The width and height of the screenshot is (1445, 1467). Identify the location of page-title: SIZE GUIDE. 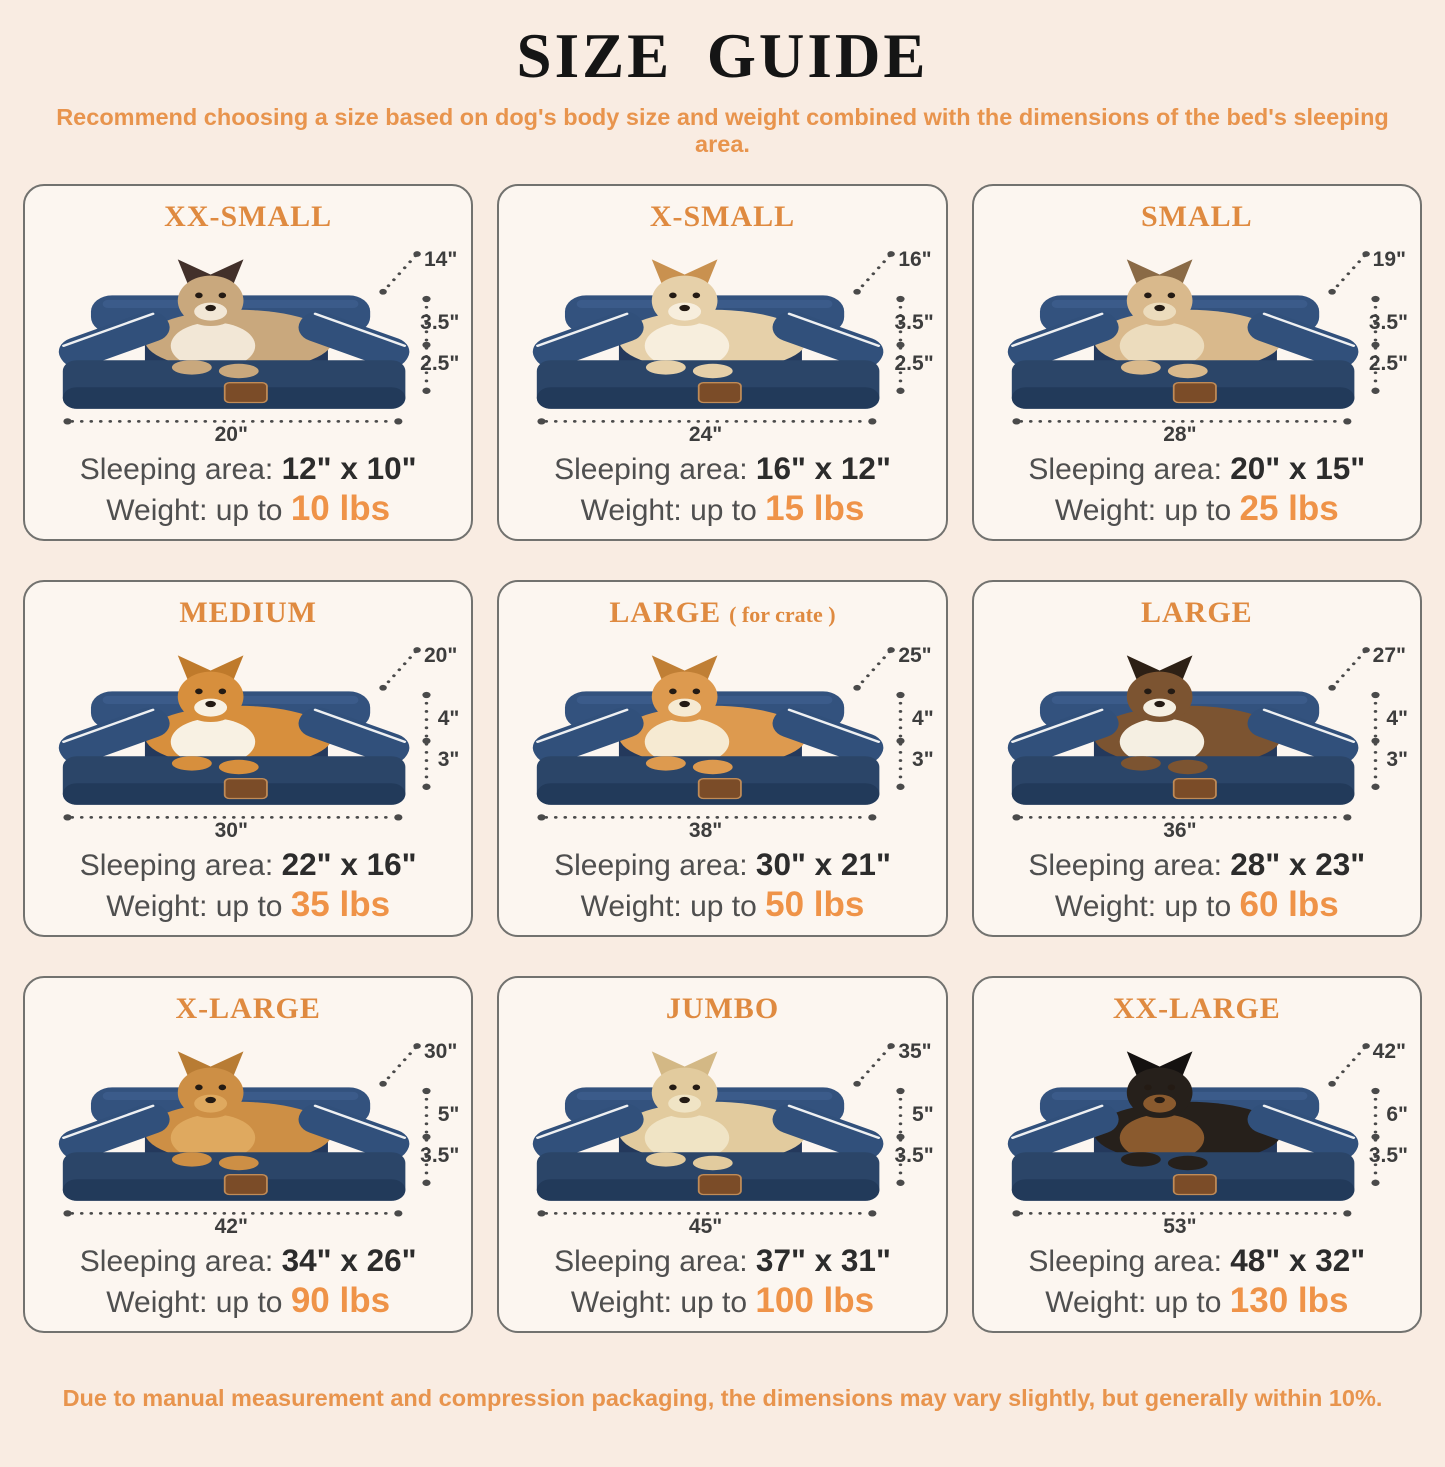
(722, 56).